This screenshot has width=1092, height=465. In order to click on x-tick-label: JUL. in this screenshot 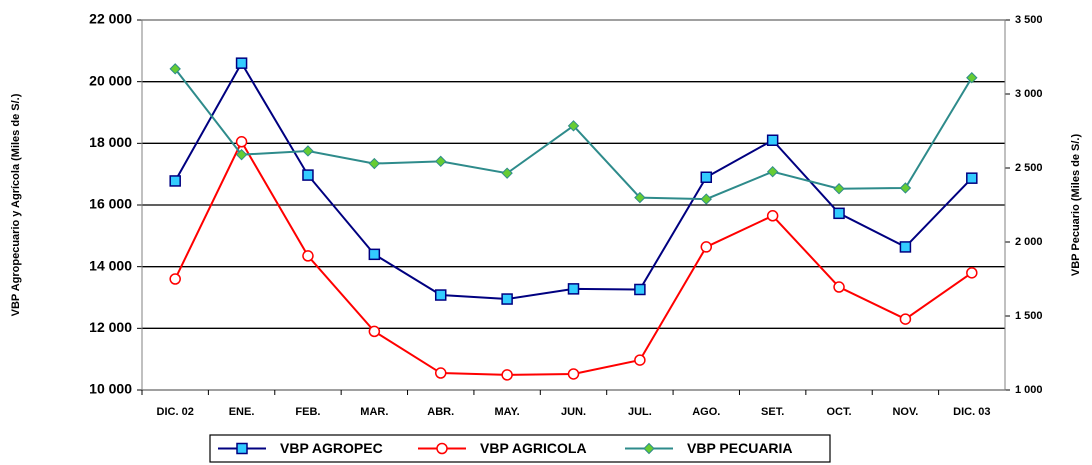, I will do `click(640, 412)`.